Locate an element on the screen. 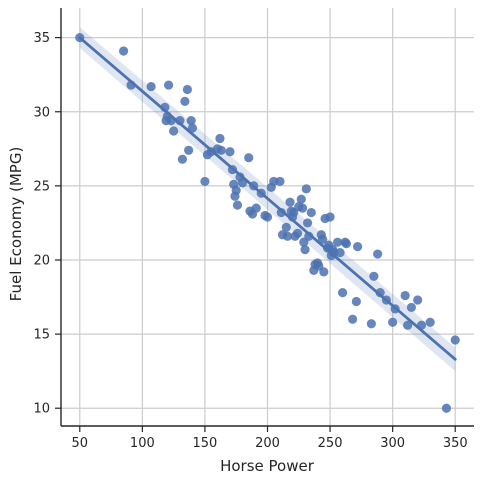  x-tick-label: 250 is located at coordinates (330, 443).